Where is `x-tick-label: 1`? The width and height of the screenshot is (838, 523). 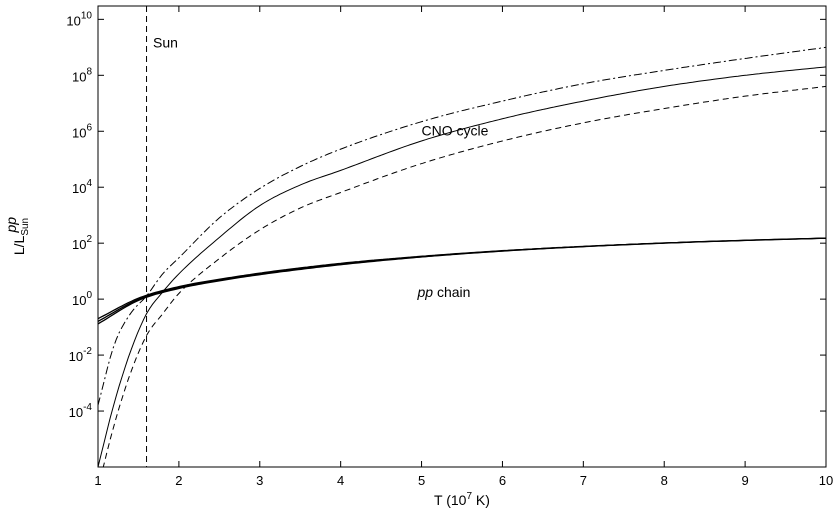
x-tick-label: 1 is located at coordinates (97, 480).